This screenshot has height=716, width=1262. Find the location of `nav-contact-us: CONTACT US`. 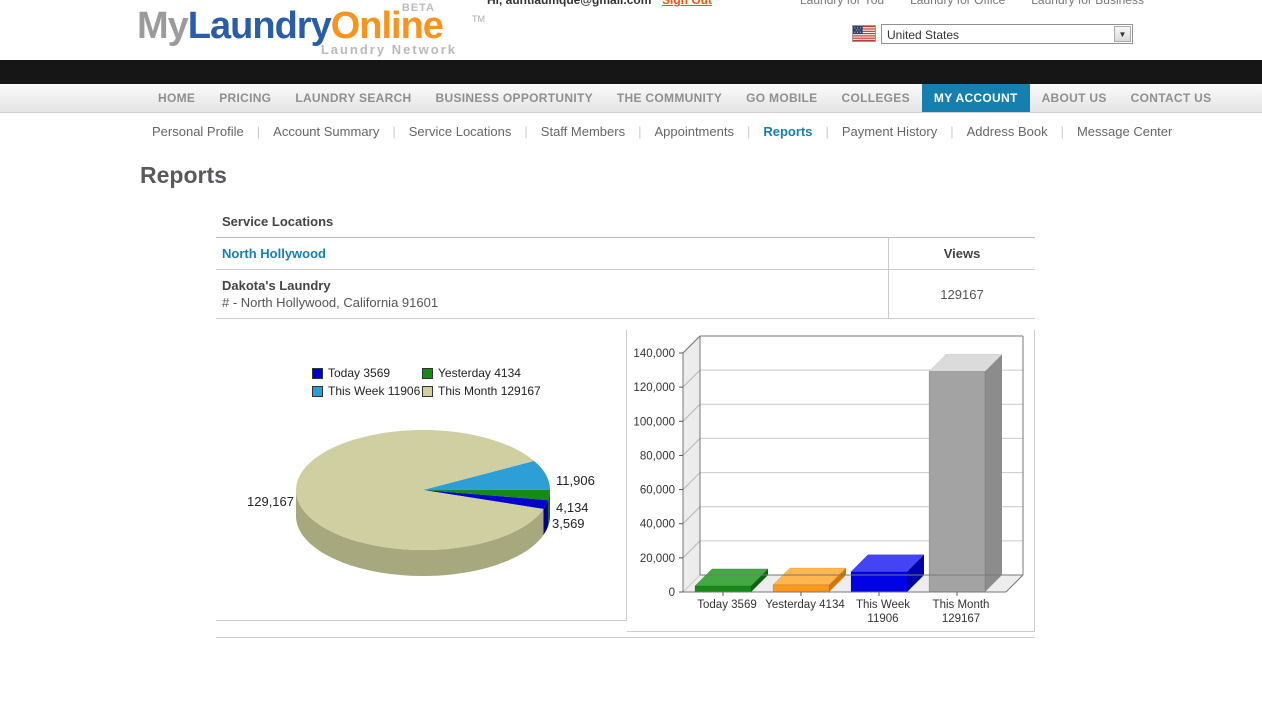

nav-contact-us: CONTACT US is located at coordinates (1171, 98).